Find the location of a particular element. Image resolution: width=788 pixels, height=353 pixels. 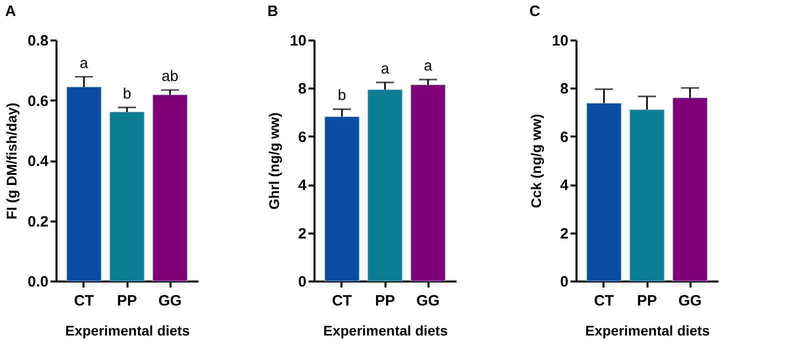

chart-title: C is located at coordinates (534, 11).